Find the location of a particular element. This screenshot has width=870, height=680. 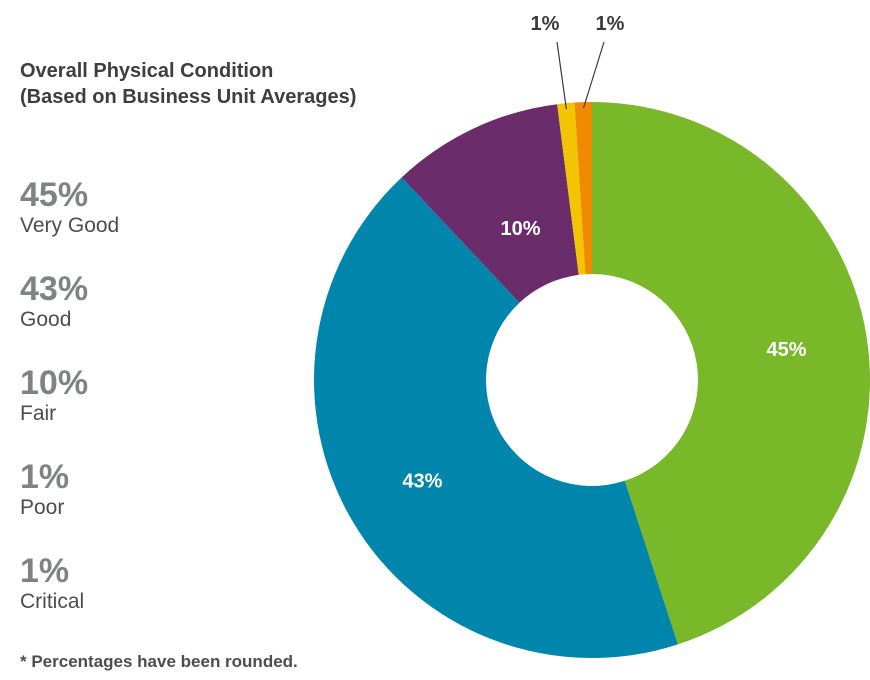

leader-line-poor is located at coordinates (561, 75).